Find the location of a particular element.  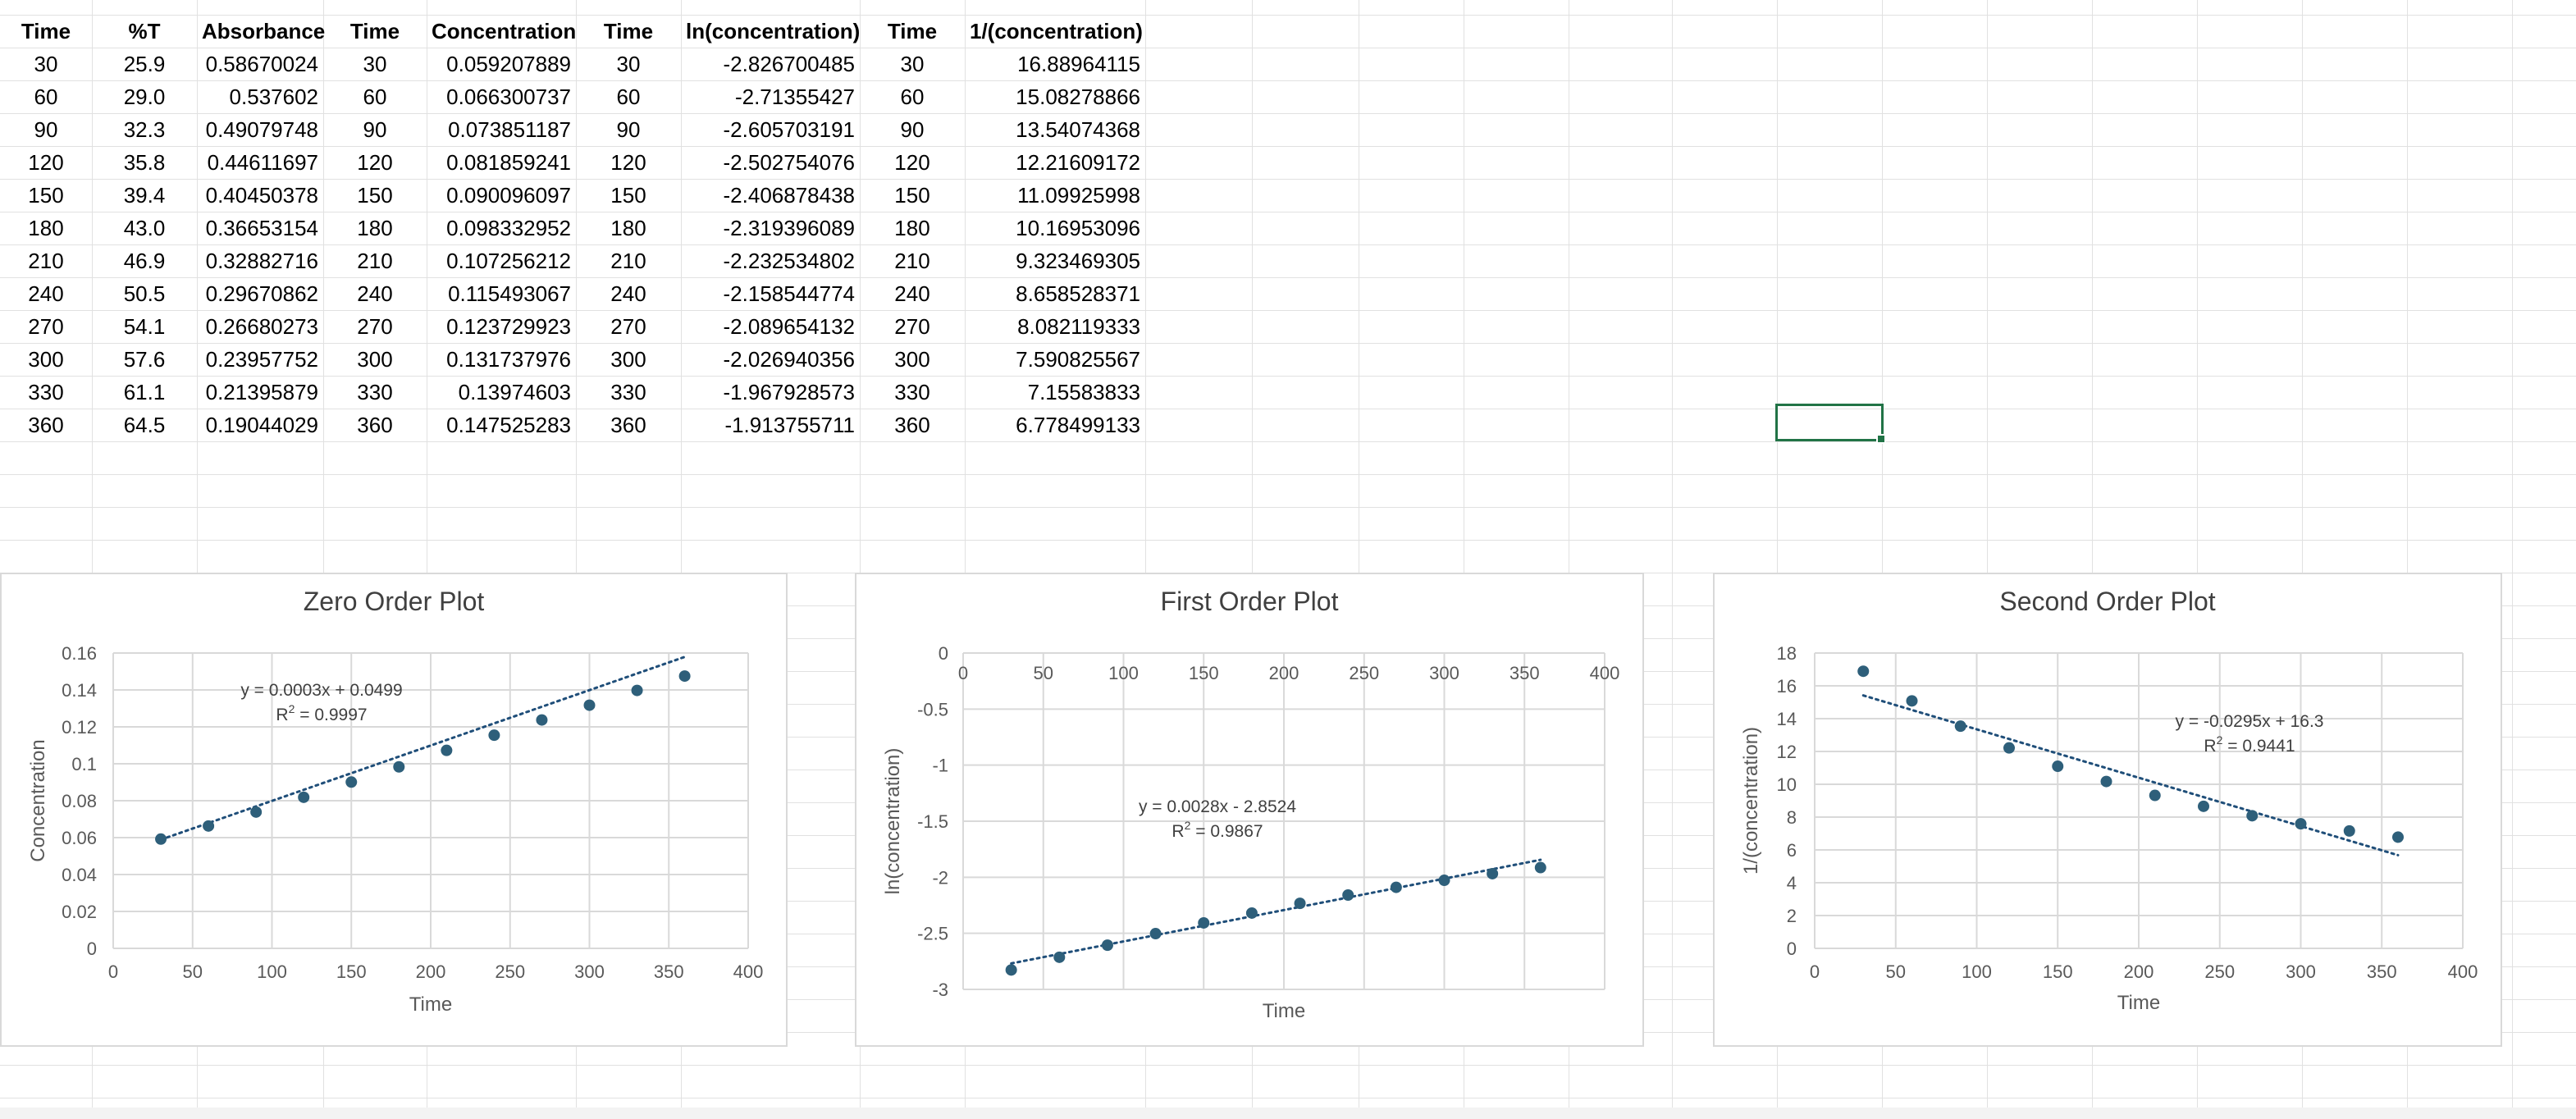

cell-concentration: 0.090096097 is located at coordinates (508, 196).